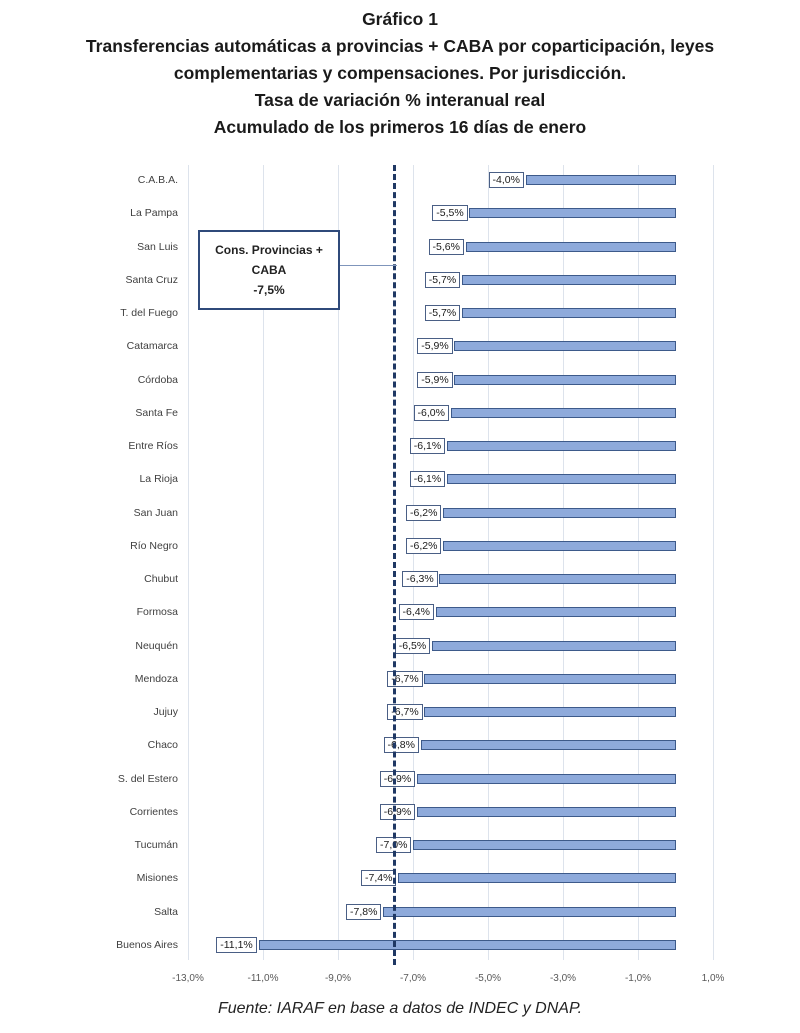 The height and width of the screenshot is (1033, 800). Describe the element at coordinates (166, 911) in the screenshot. I see `category-label: Salta` at that location.